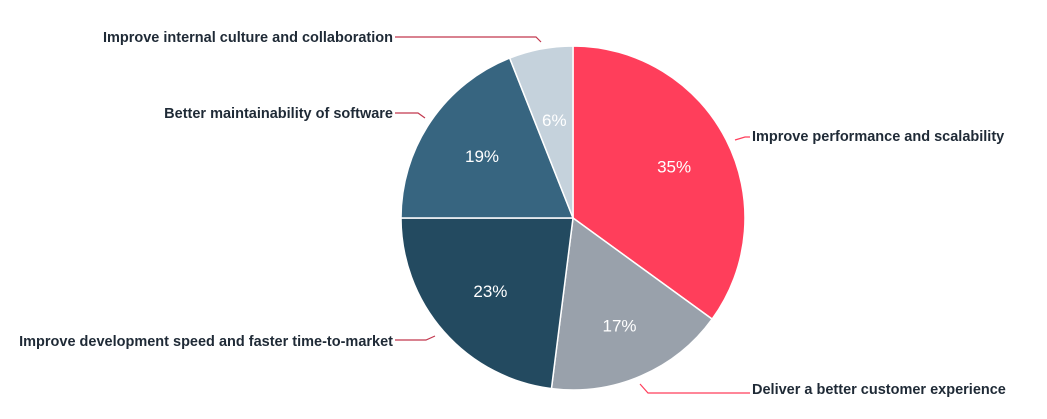  Describe the element at coordinates (410, 115) in the screenshot. I see `leader-line-better-maintainability-of-software` at that location.